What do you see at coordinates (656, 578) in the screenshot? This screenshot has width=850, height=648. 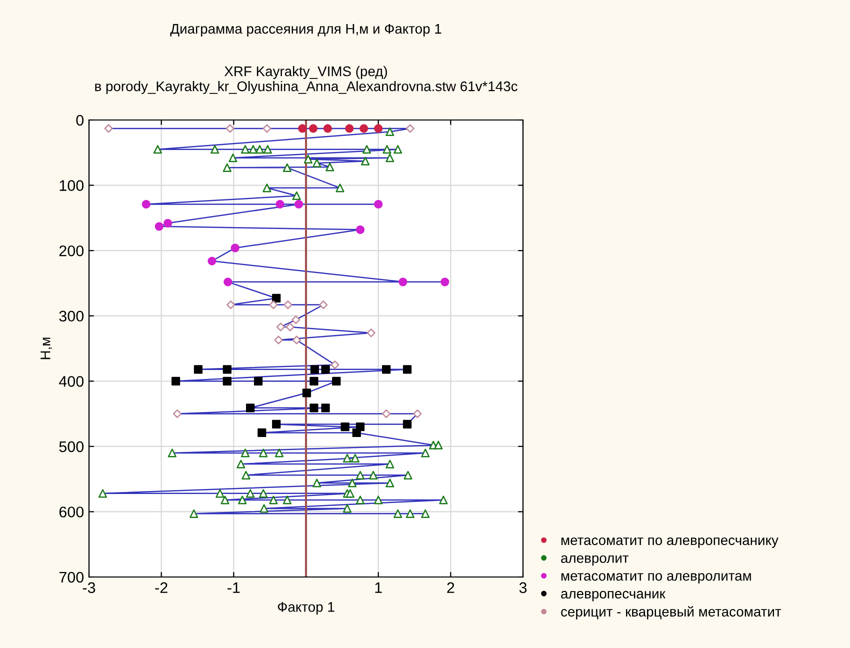 I see `legend-label: метасоматит по алевролитам` at bounding box center [656, 578].